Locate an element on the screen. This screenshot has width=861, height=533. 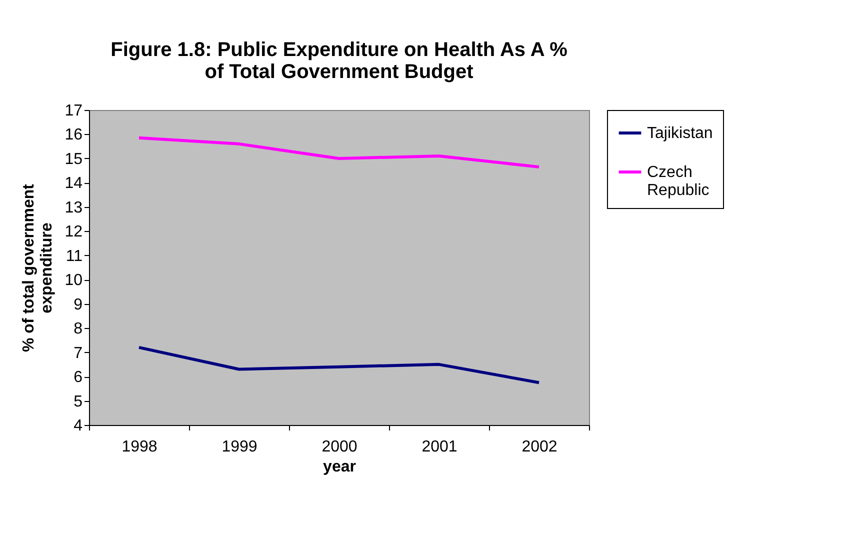
x-tick-label: 2000 is located at coordinates (340, 447).